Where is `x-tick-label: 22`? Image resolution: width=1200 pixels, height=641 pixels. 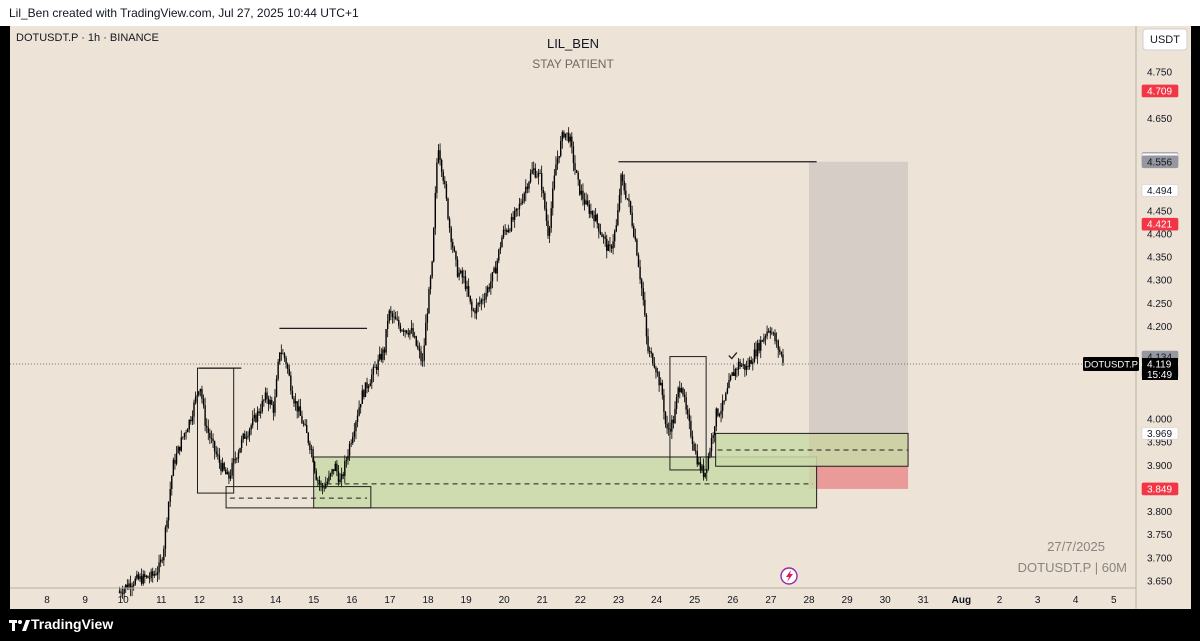
x-tick-label: 22 is located at coordinates (581, 600).